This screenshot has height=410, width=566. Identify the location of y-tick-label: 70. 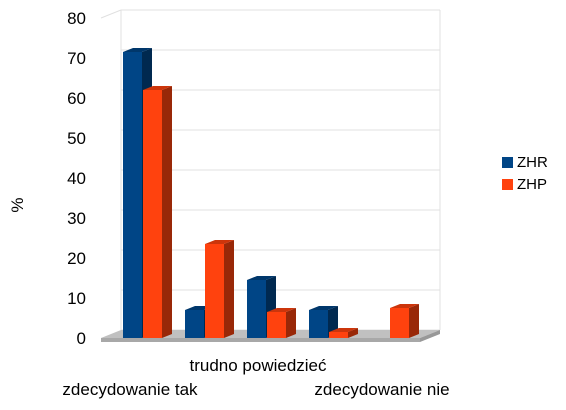
(76, 58).